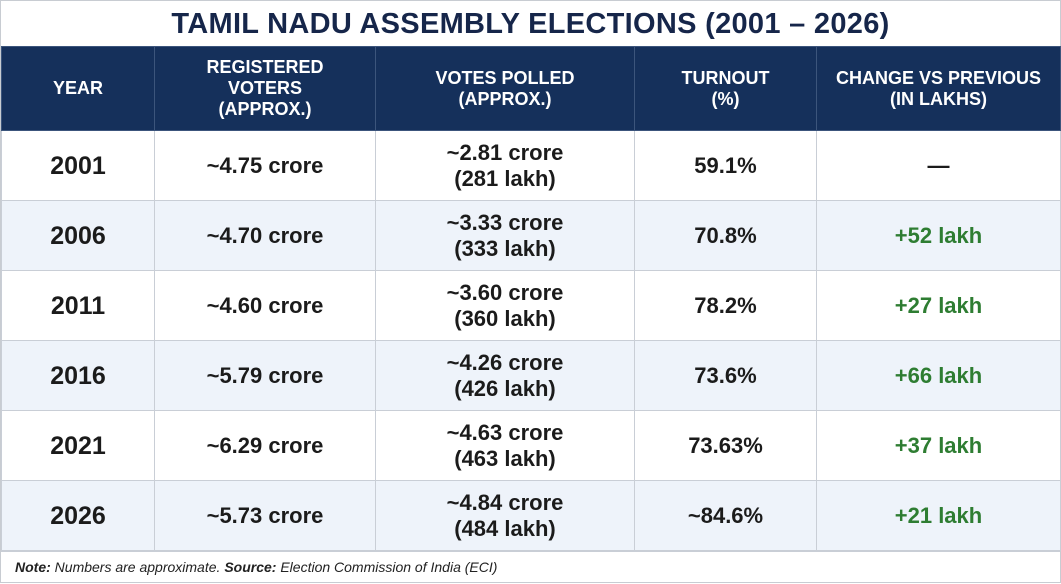  Describe the element at coordinates (505, 152) in the screenshot. I see `cell-line: ~2.81 crore` at that location.